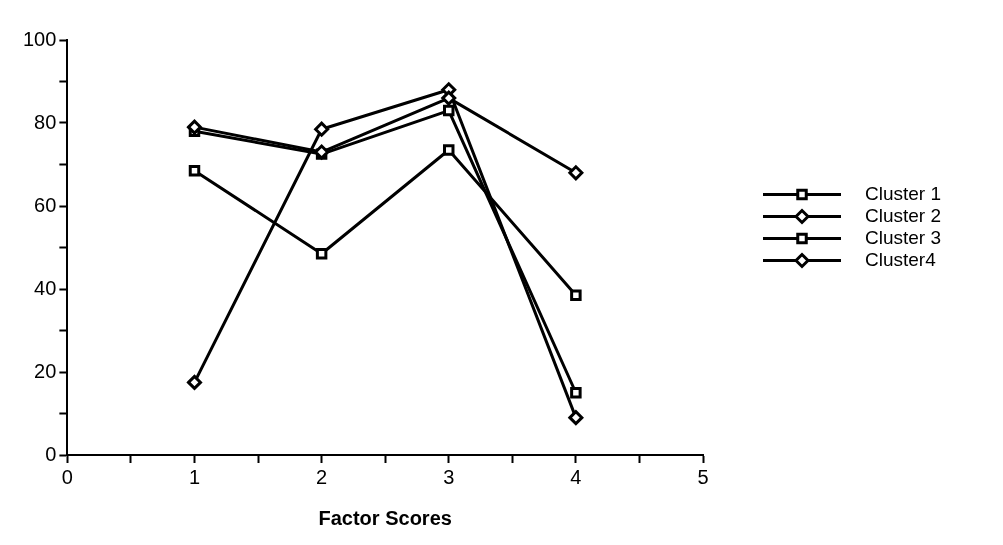  Describe the element at coordinates (45, 121) in the screenshot. I see `y-tick-label: 80` at that location.